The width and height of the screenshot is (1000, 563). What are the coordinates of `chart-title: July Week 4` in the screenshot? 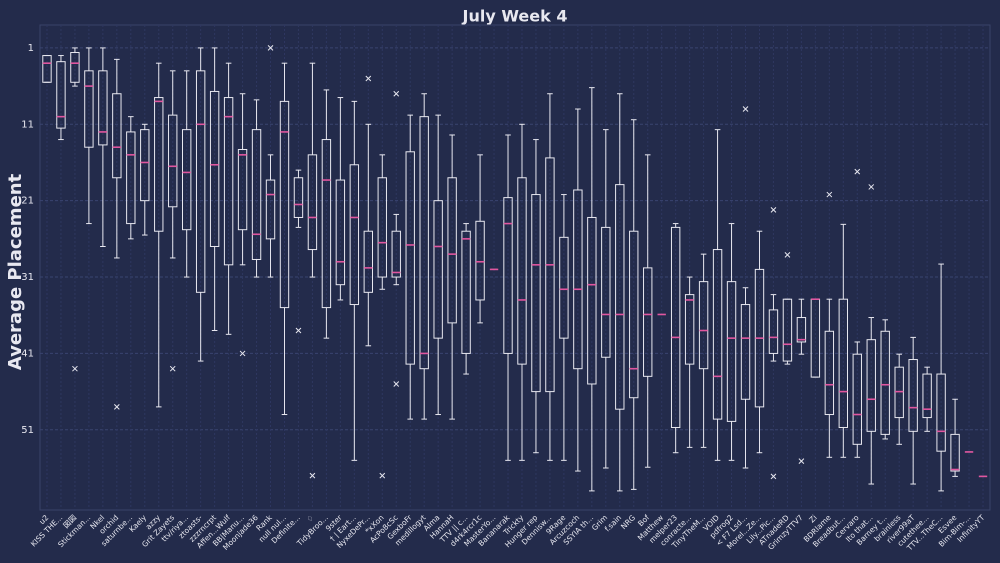 It's located at (515, 16).